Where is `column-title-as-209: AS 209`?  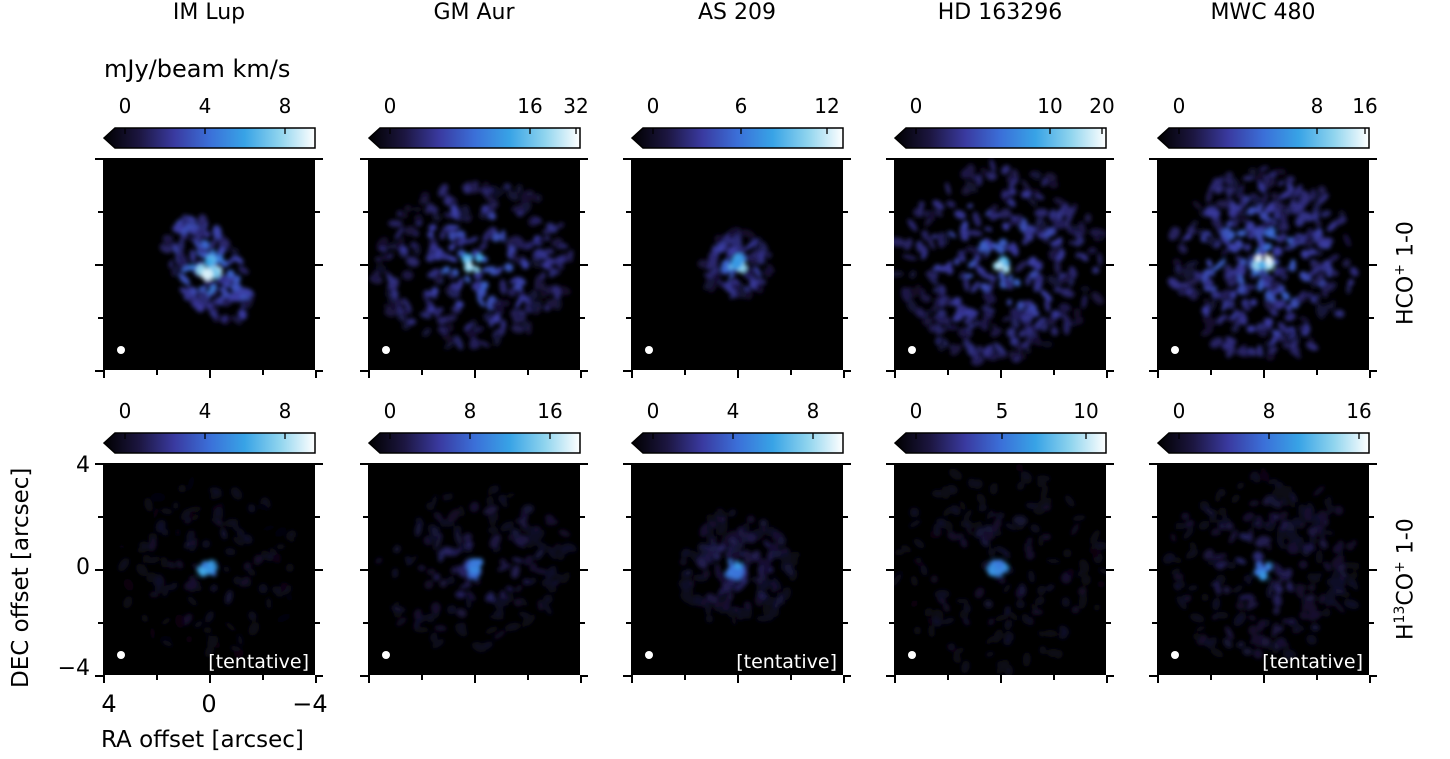
column-title-as-209: AS 209 is located at coordinates (737, 12).